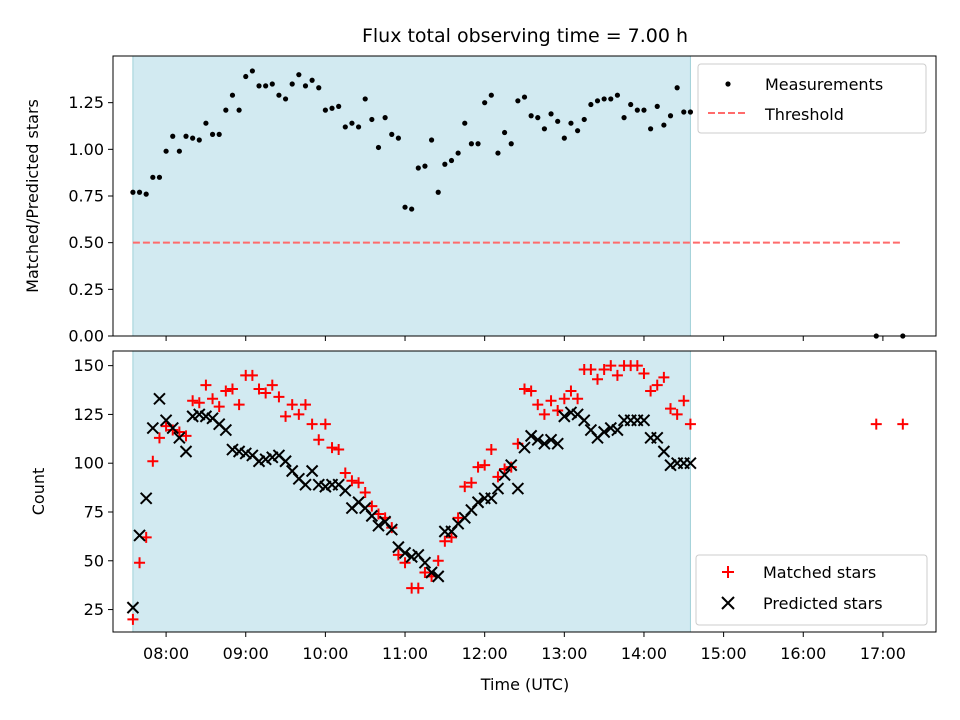 This screenshot has width=960, height=720. Describe the element at coordinates (824, 84) in the screenshot. I see `legend-measurements-label: Measurements` at that location.